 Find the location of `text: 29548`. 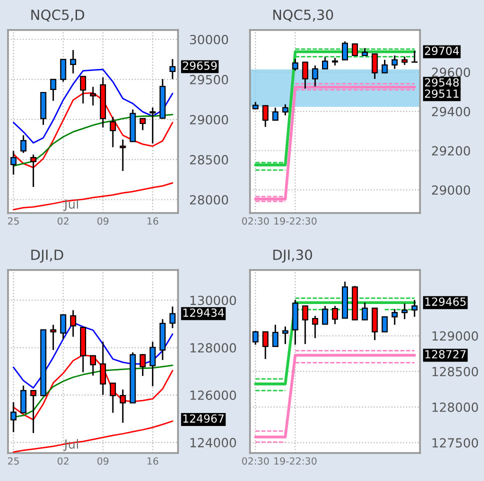

text: 29548 is located at coordinates (441, 82).